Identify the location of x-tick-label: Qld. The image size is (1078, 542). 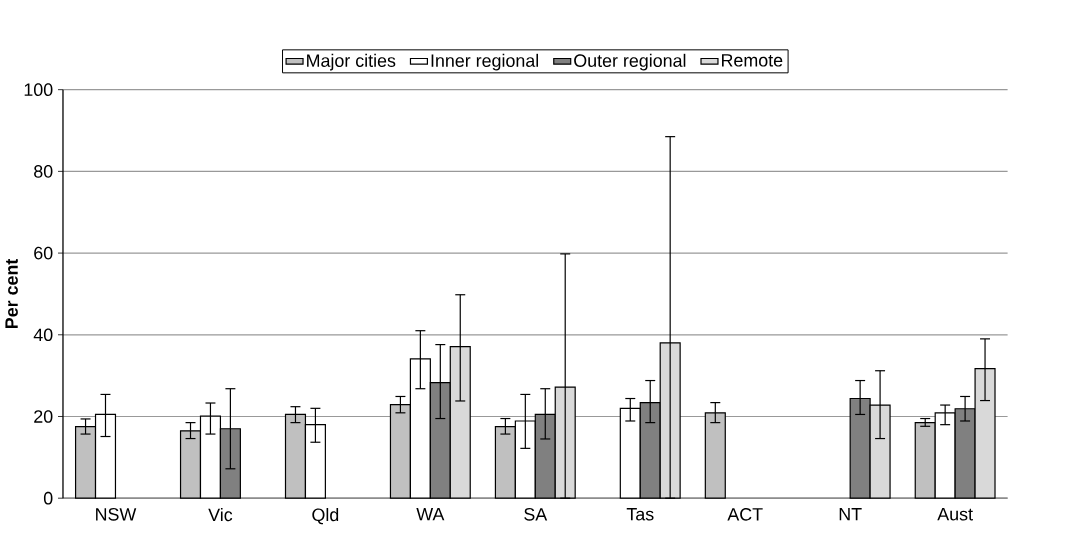
(325, 516).